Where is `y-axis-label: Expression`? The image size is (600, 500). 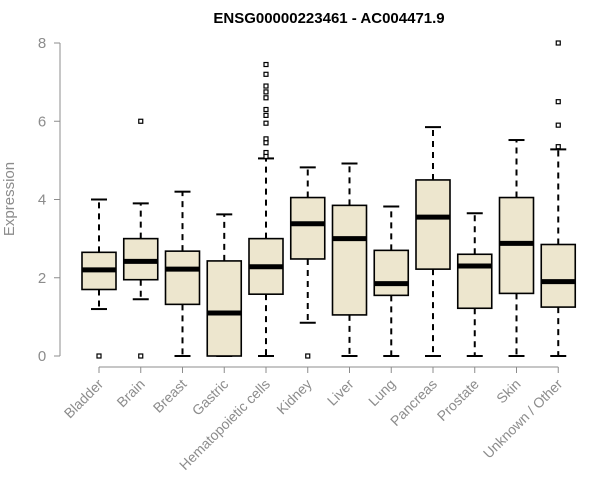 y-axis-label: Expression is located at coordinates (9, 199).